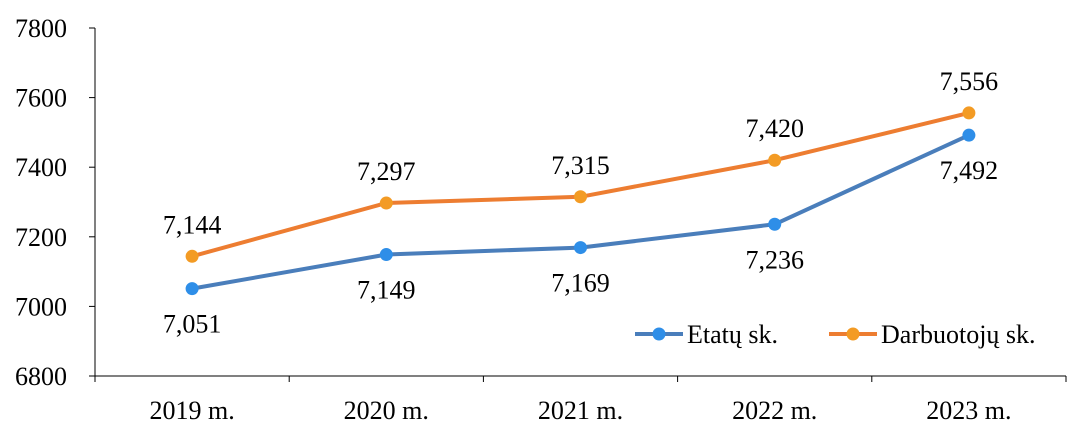  Describe the element at coordinates (774, 128) in the screenshot. I see `data-label: 7,420` at that location.